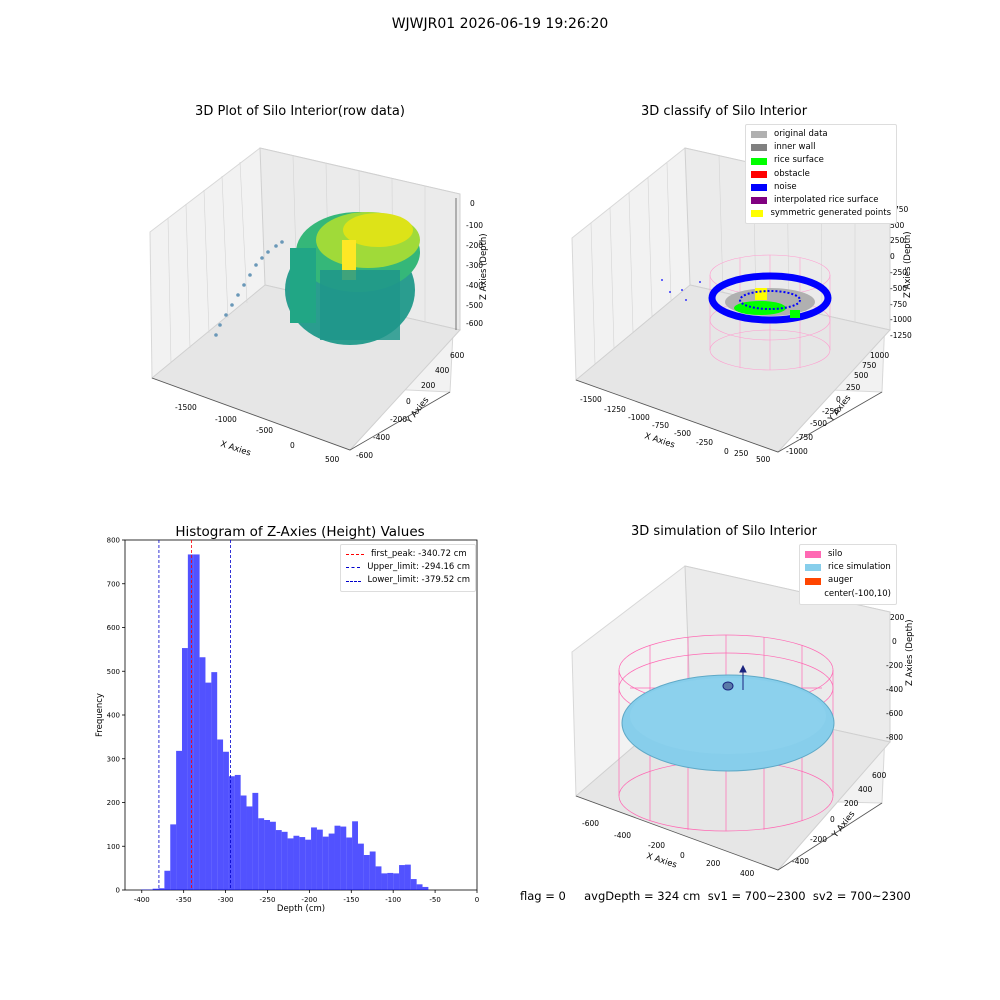 The image size is (1000, 1000). Describe the element at coordinates (818, 423) in the screenshot. I see `classify-ytick: -500` at that location.